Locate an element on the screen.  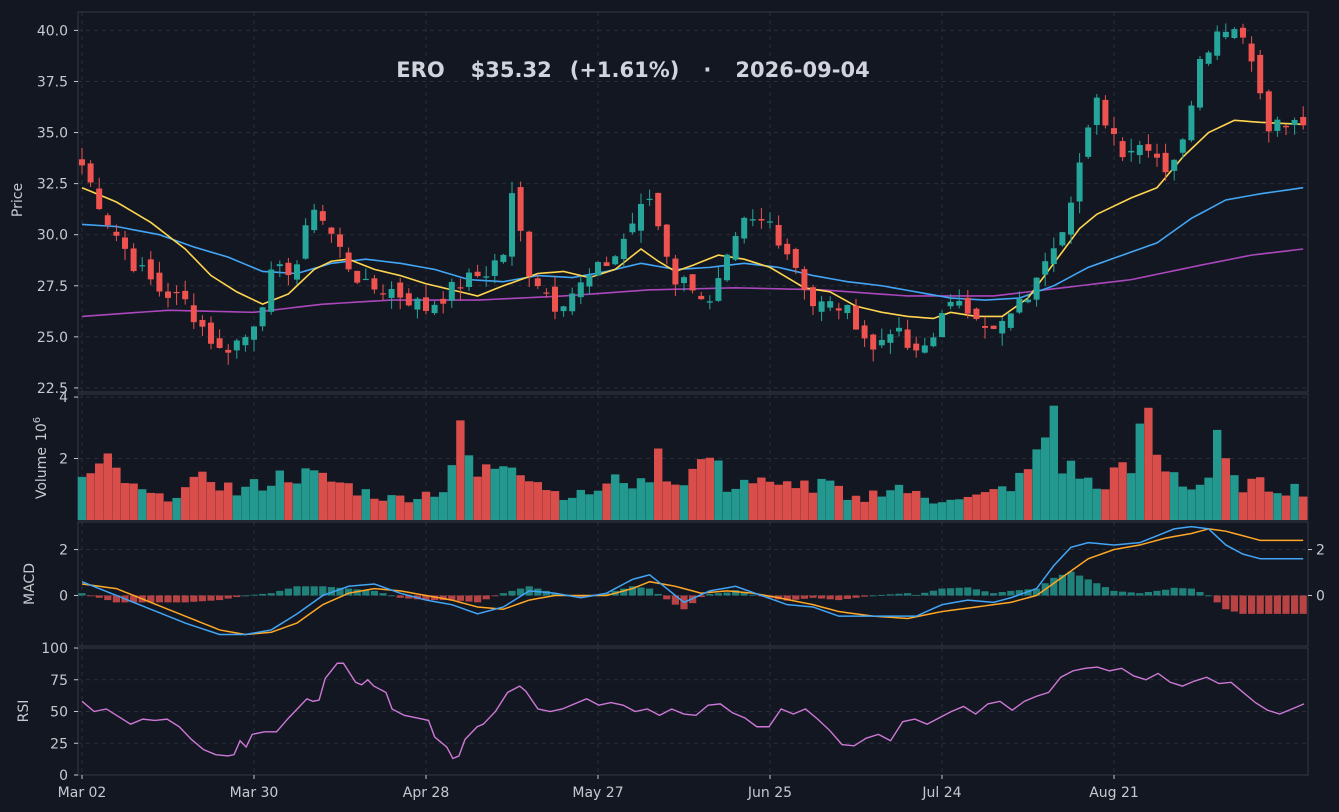
x-tick-label: Jul 24 is located at coordinates (941, 793).